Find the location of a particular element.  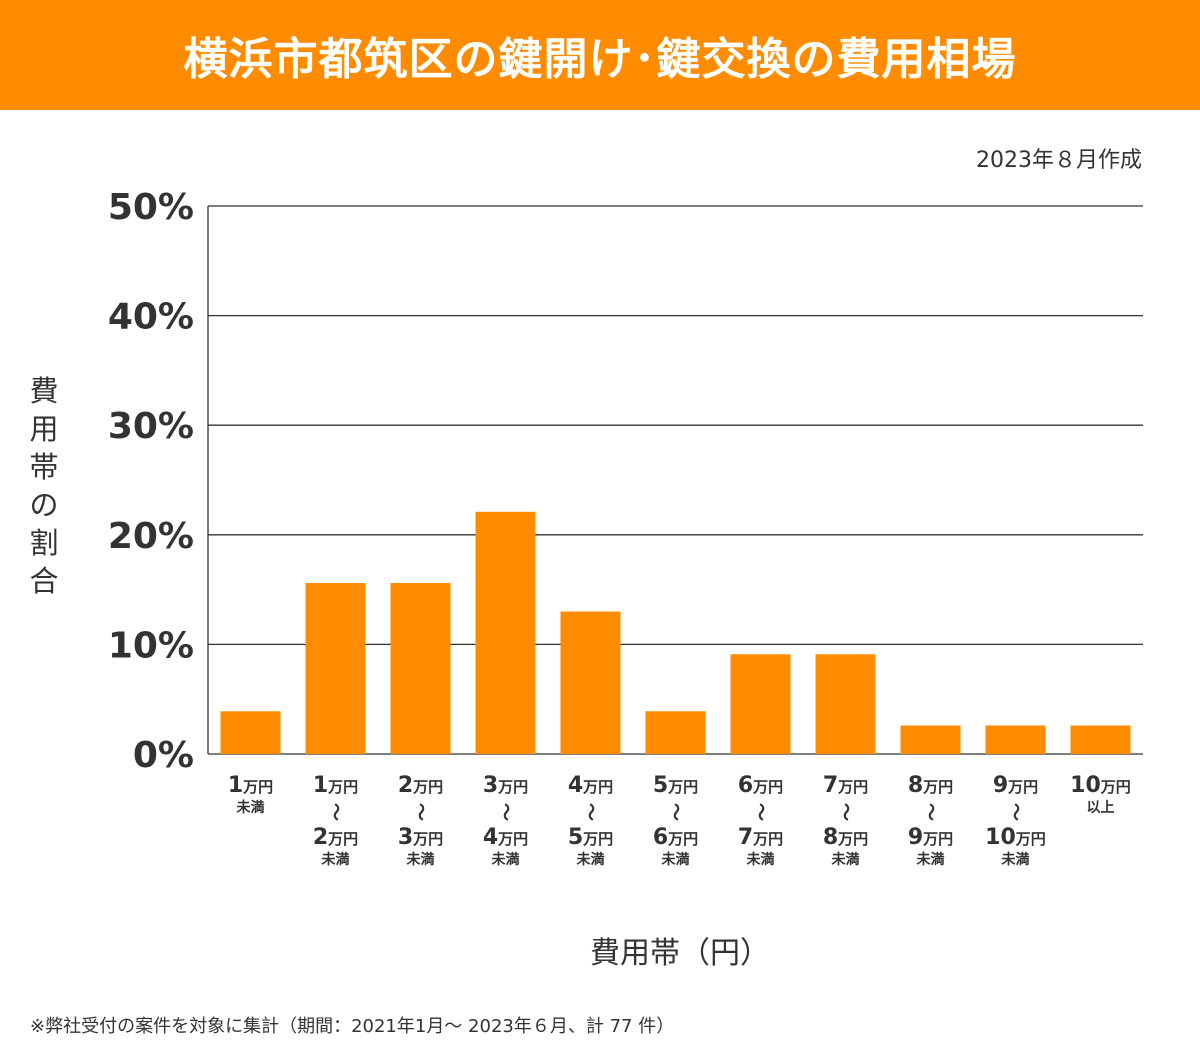

y-tick-label: 40% is located at coordinates (151, 317).